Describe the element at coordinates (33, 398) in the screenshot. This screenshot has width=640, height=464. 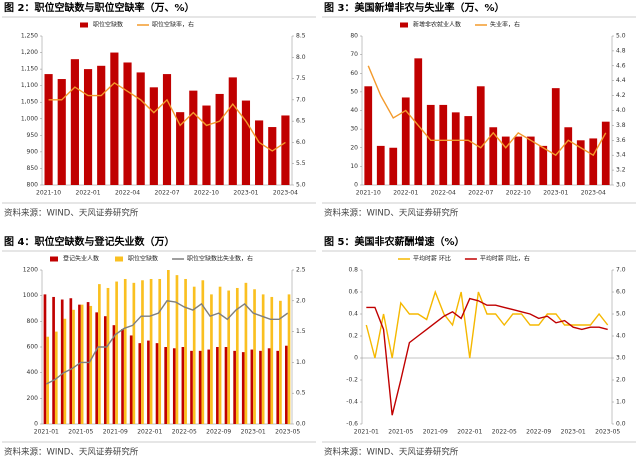
I see `tick-label: 200` at that location.